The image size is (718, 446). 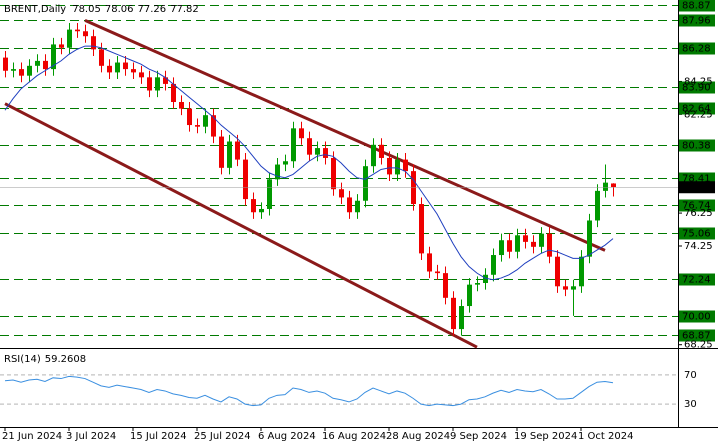 What do you see at coordinates (690, 404) in the screenshot?
I see `rsi-tick-label: 30` at bounding box center [690, 404].